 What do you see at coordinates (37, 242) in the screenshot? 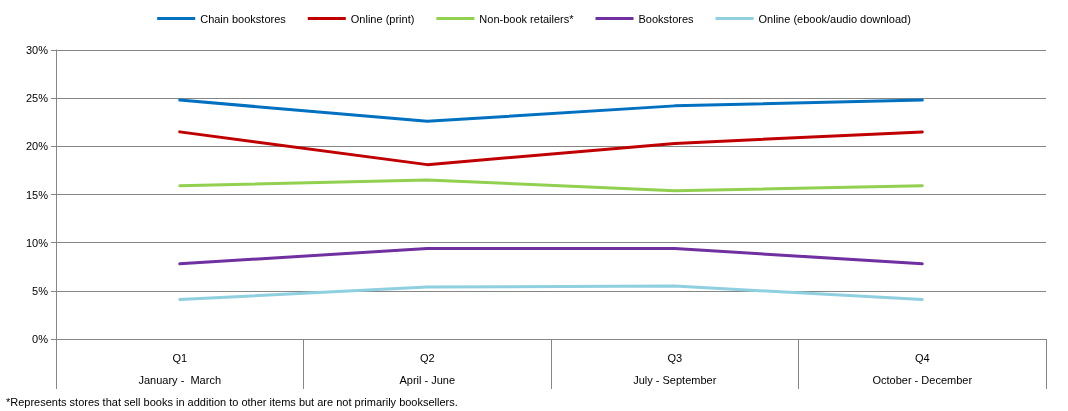
I see `y-tick-label: 10%` at bounding box center [37, 242].